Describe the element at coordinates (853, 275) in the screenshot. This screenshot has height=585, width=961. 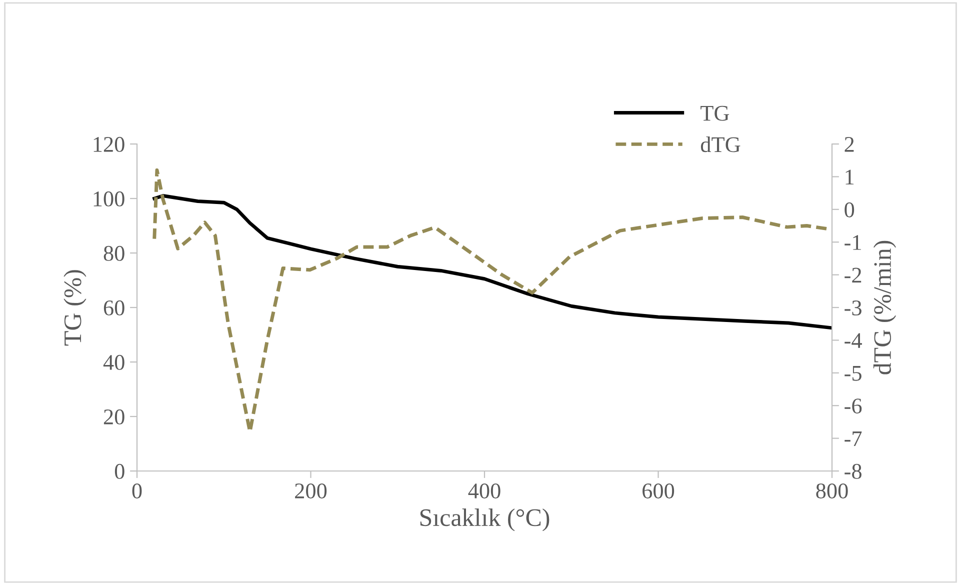
I see `y2-tick-label: -2` at that location.